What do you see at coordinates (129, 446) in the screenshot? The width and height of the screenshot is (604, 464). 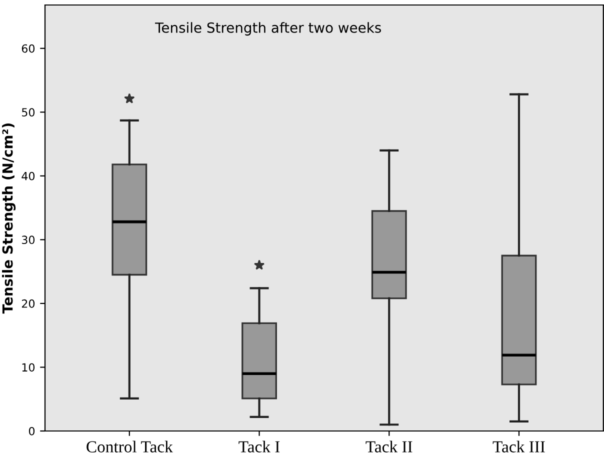 I see `x-tick-label: Control Tack` at bounding box center [129, 446].